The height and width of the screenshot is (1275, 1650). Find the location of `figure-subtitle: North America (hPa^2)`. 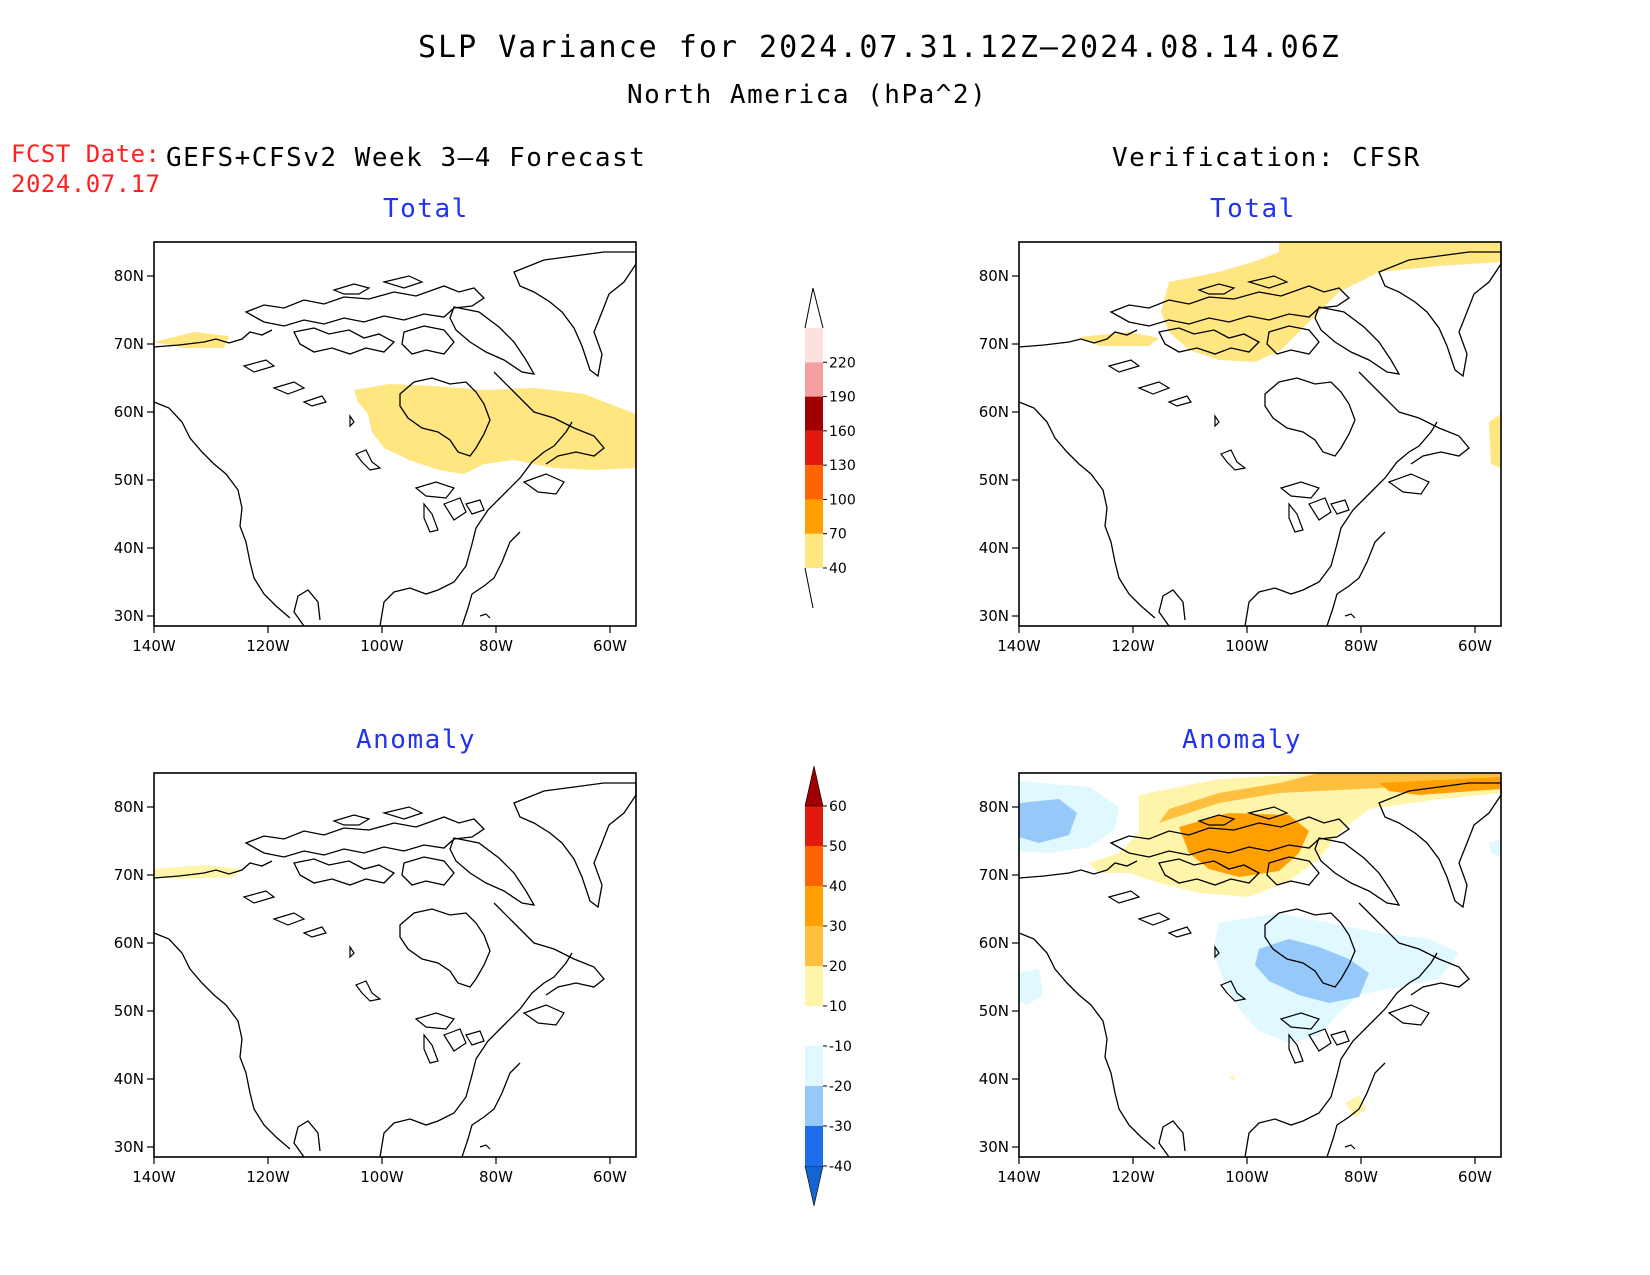

figure-subtitle: North America (hPa^2) is located at coordinates (807, 95).